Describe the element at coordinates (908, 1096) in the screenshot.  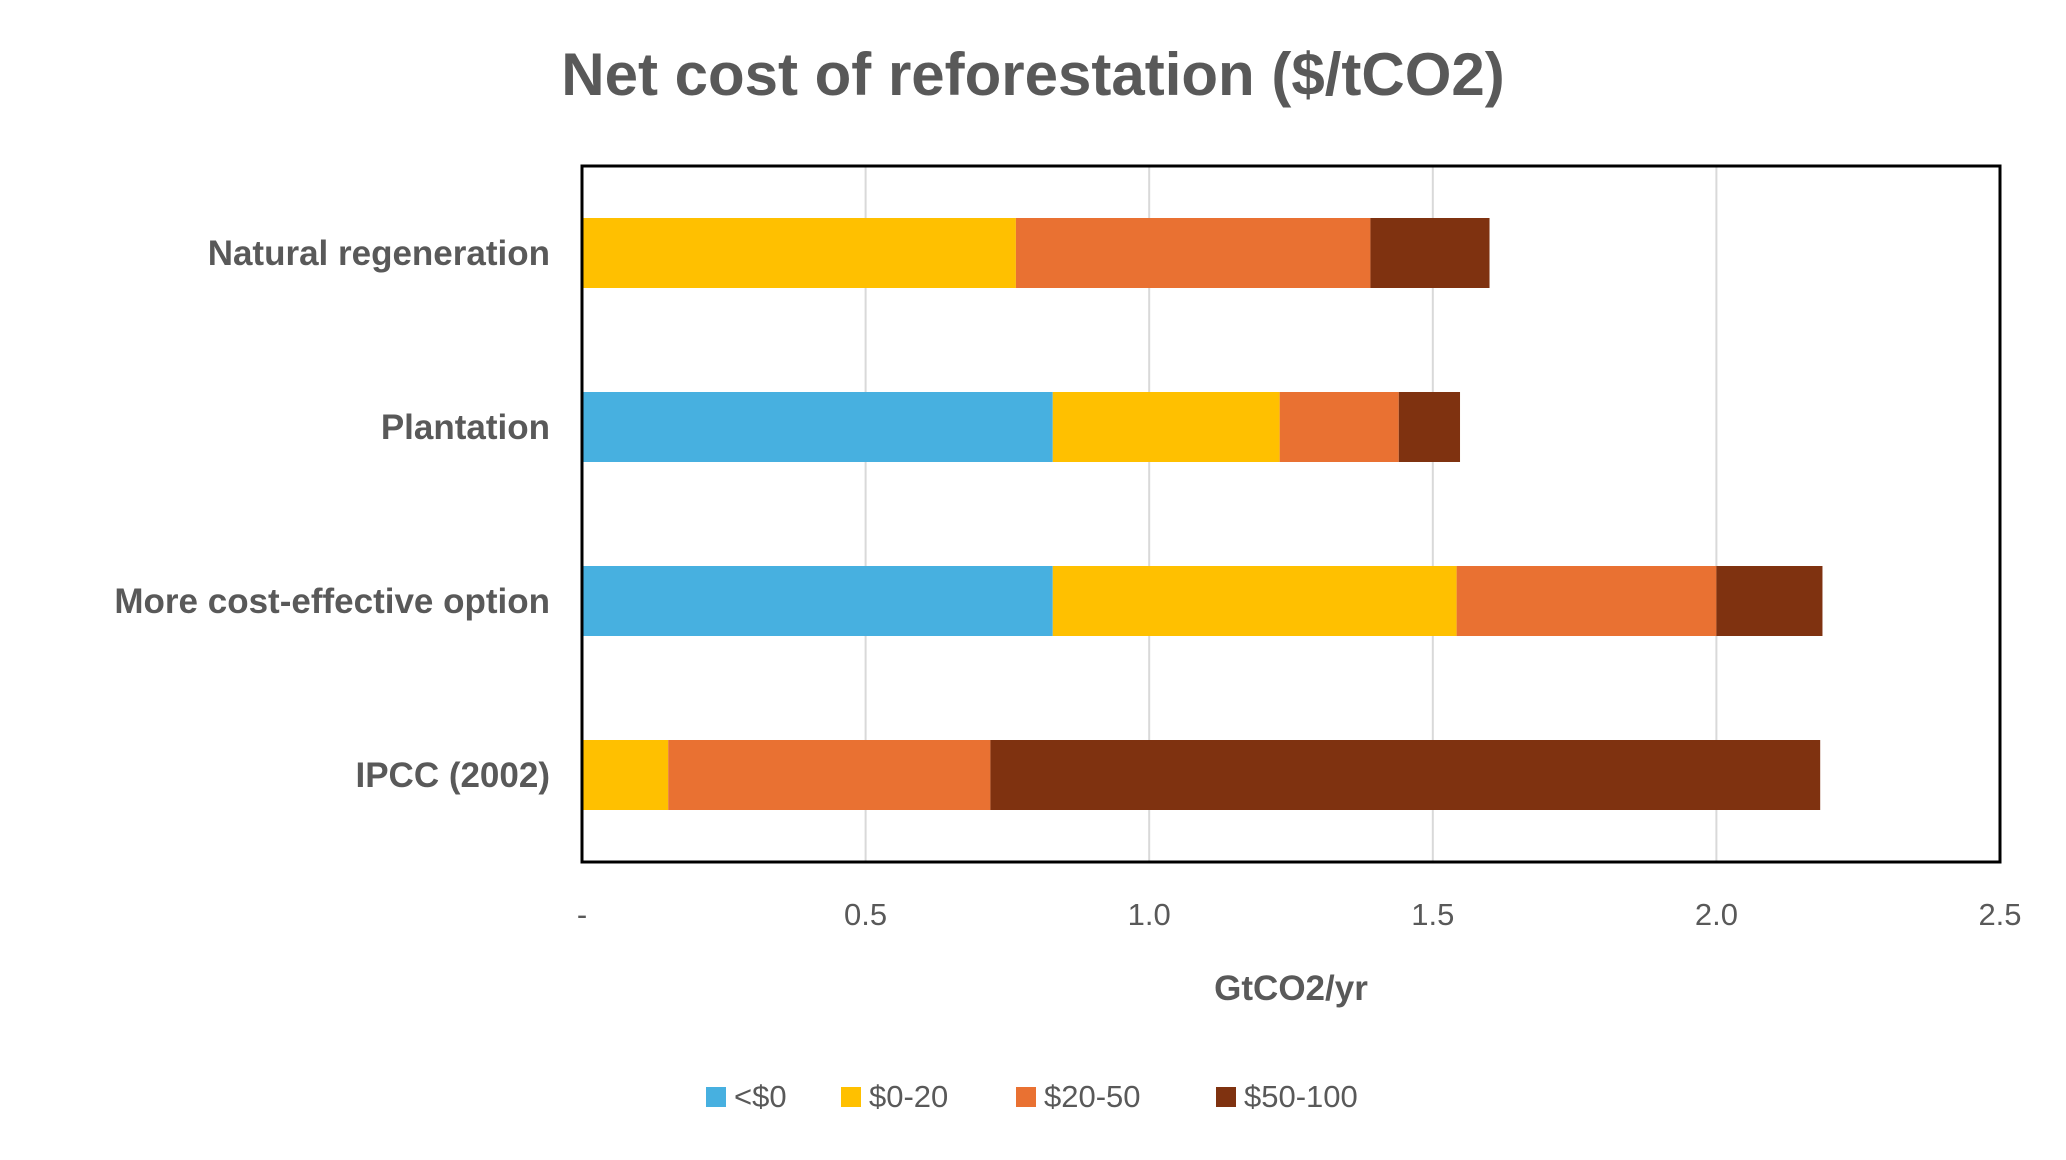
I see `legend-label: $0-20` at that location.